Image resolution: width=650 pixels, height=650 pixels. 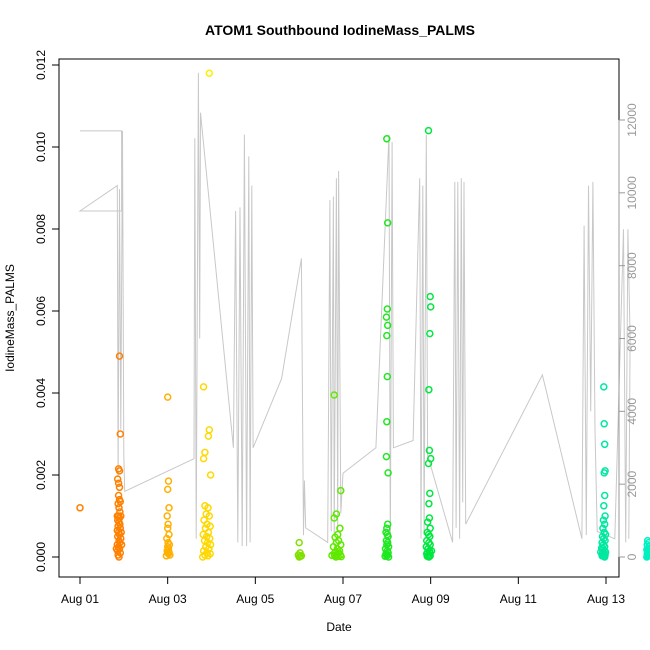 What do you see at coordinates (431, 599) in the screenshot?
I see `x-tick-label: Aug 09` at bounding box center [431, 599].